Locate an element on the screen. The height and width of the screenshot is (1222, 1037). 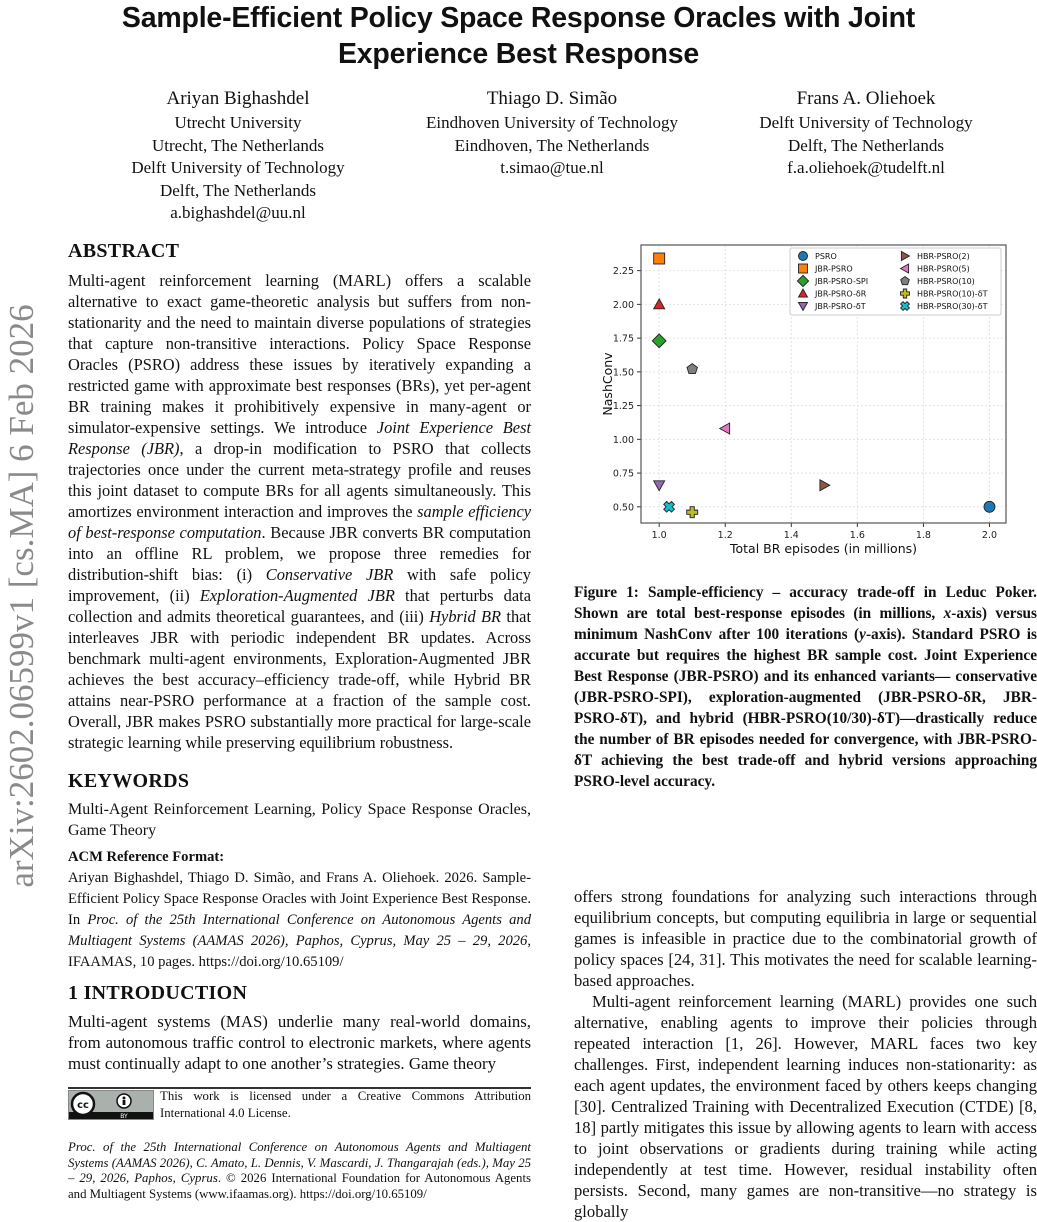
legend-label: PSRO is located at coordinates (826, 256).